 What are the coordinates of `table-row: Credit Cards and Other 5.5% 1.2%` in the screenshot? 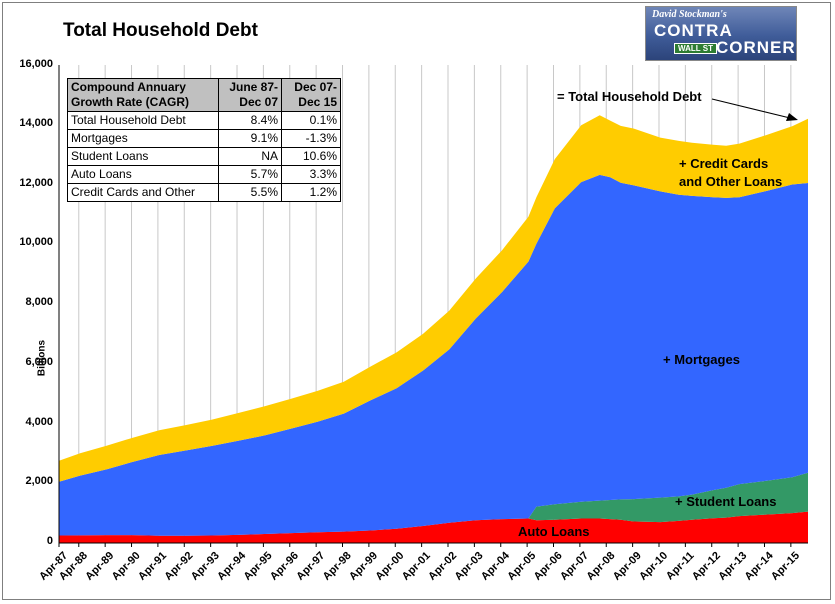 It's located at (204, 192).